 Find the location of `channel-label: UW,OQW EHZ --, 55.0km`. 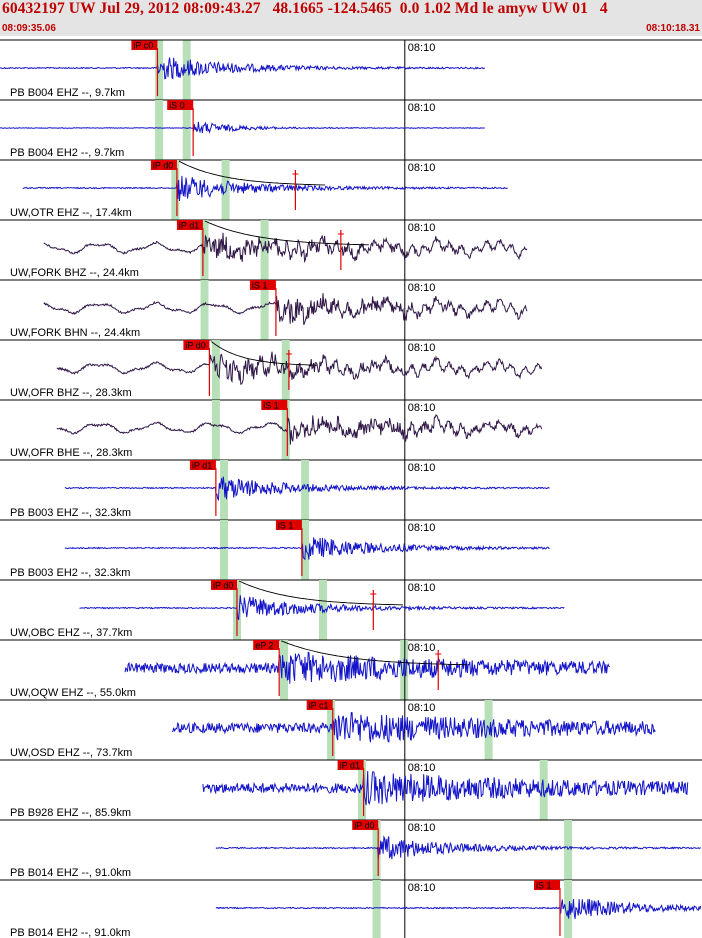

channel-label: UW,OQW EHZ --, 55.0km is located at coordinates (73, 693).